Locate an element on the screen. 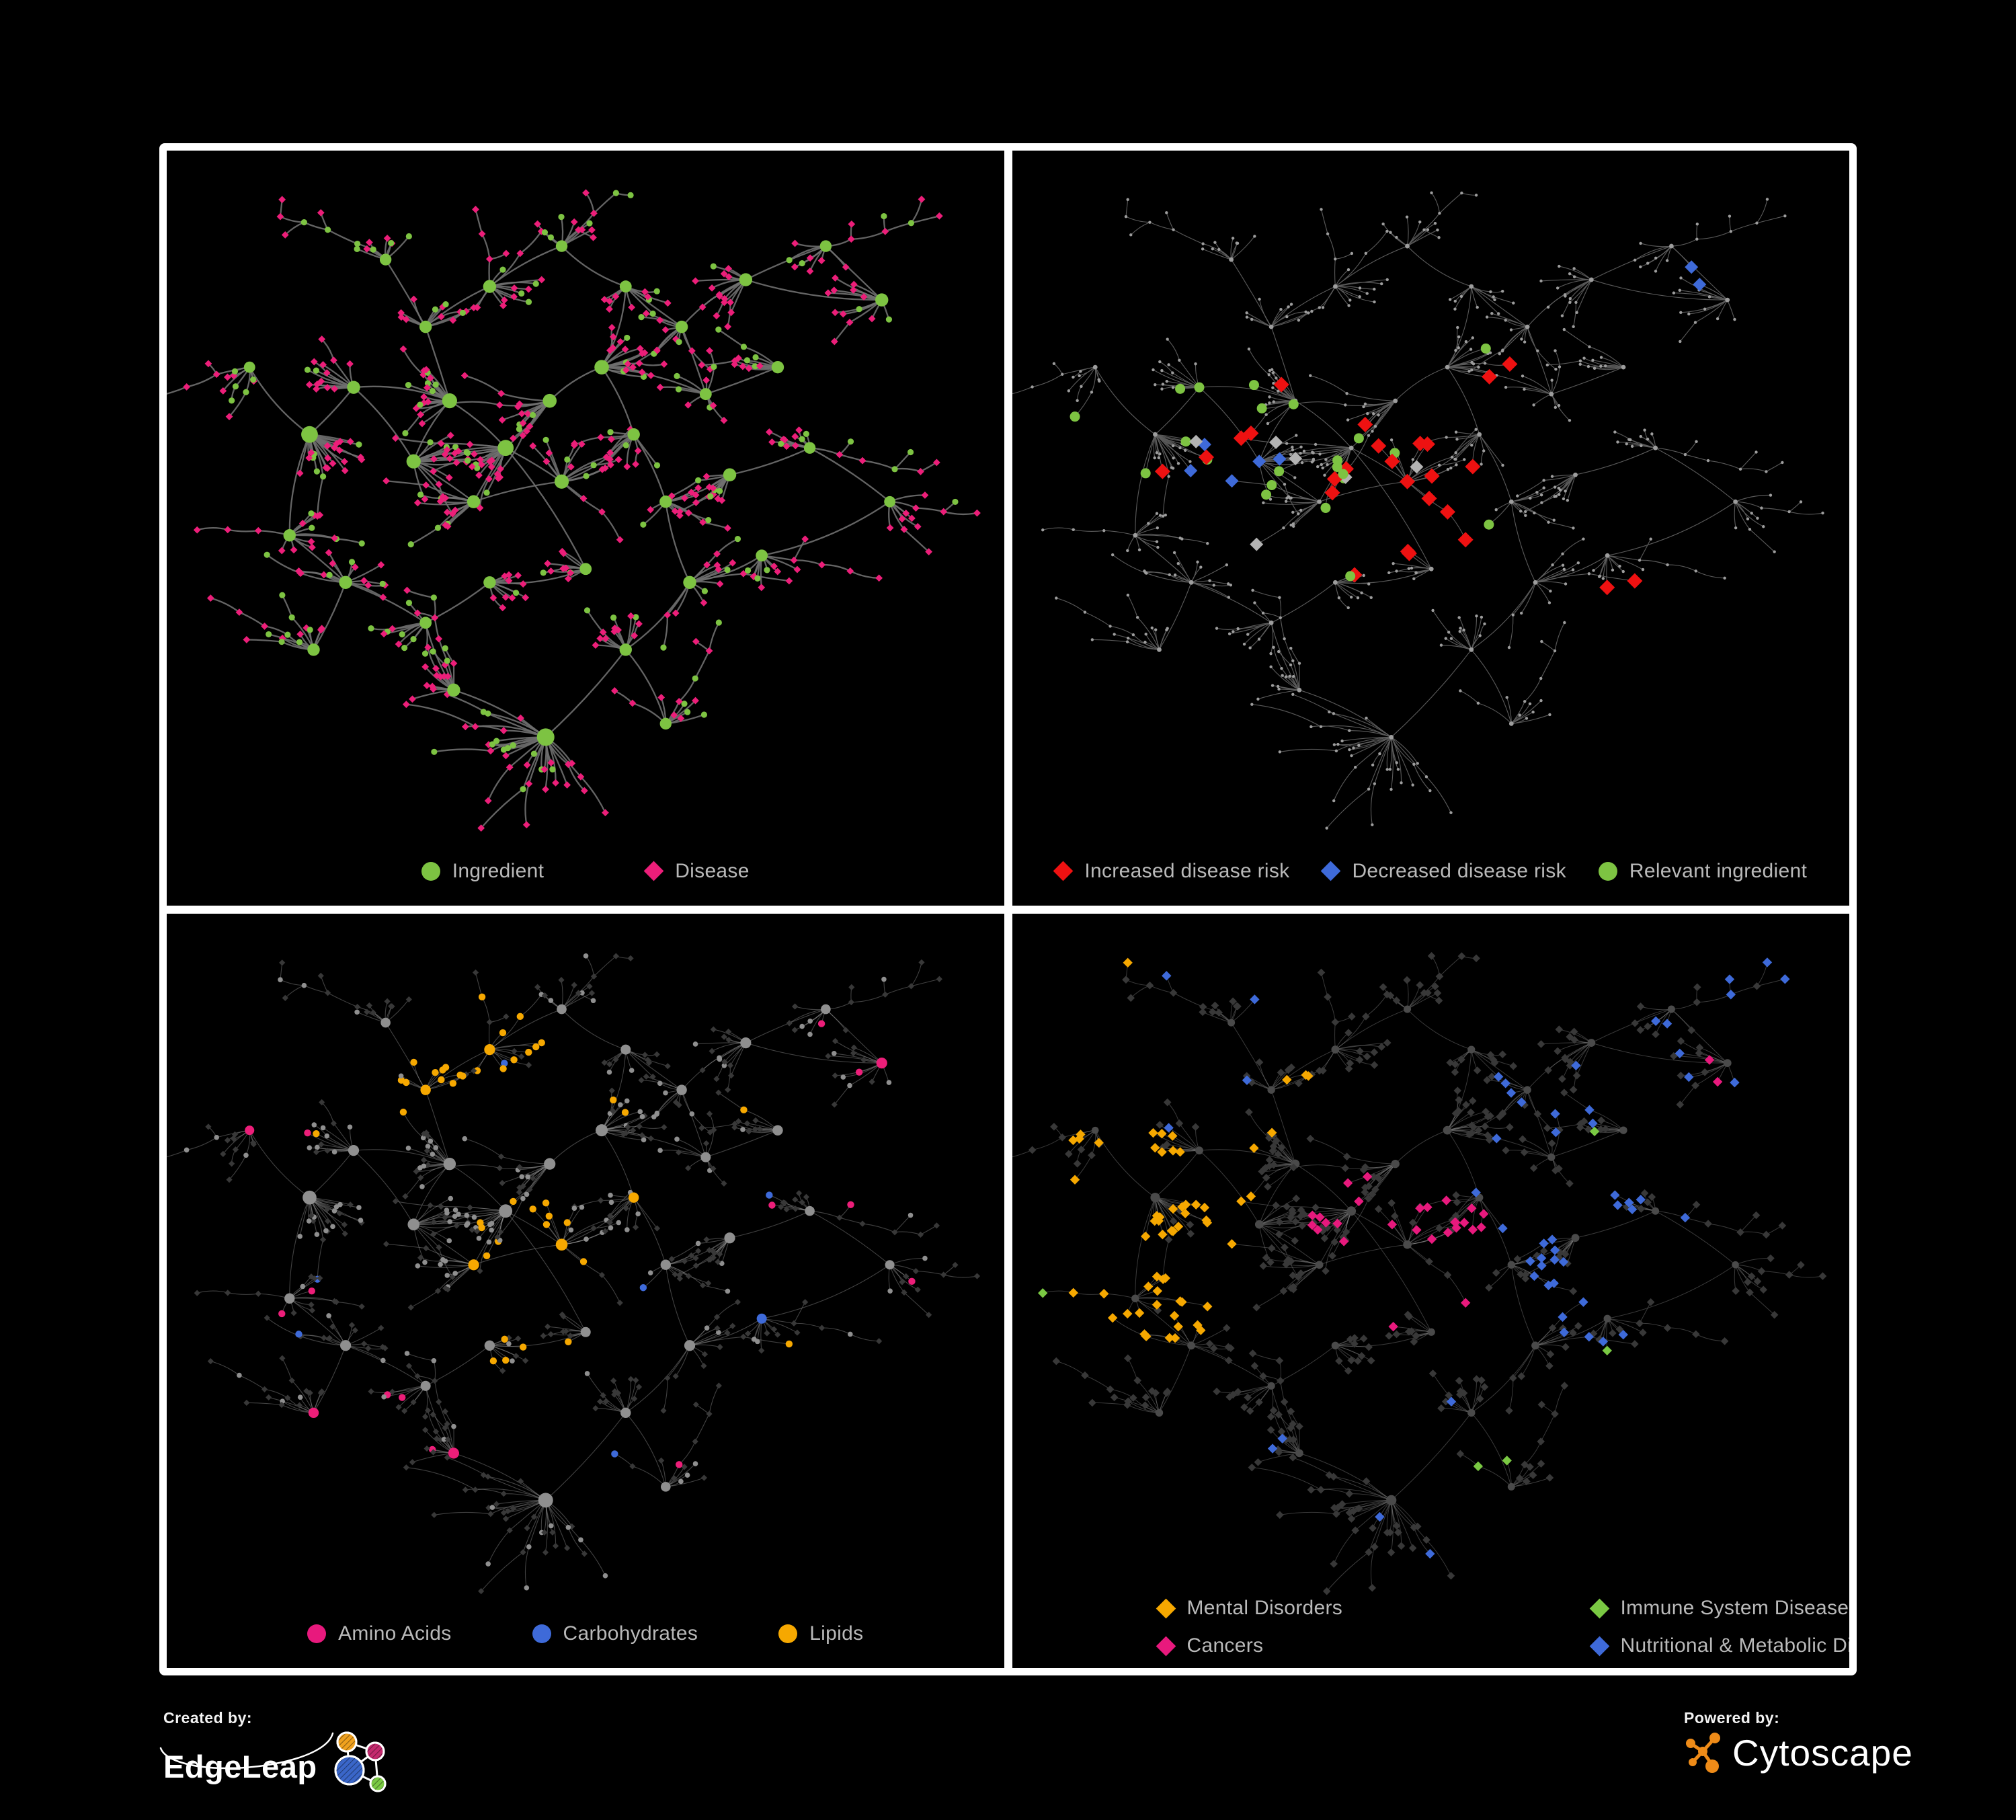 The width and height of the screenshot is (2016, 1820). legend-item-cancers: Cancers is located at coordinates (1333, 1645).